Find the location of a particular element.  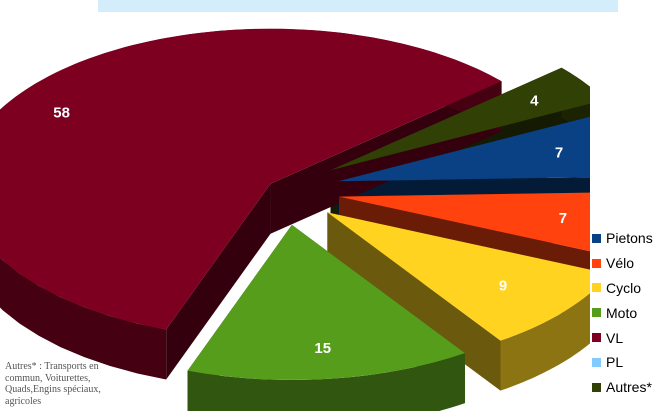

legend-item-vl: VL is located at coordinates (622, 337).